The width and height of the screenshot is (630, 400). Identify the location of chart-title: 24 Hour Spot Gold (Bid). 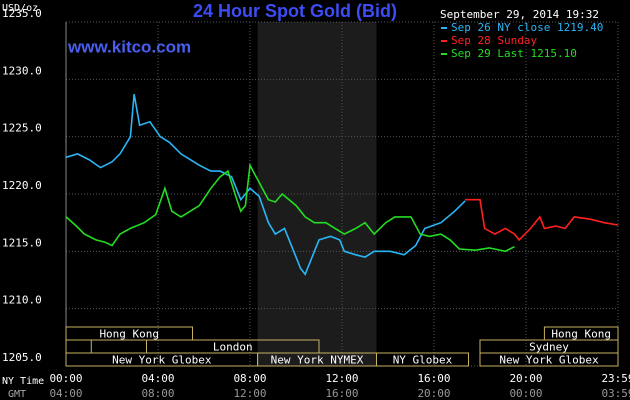
(295, 11).